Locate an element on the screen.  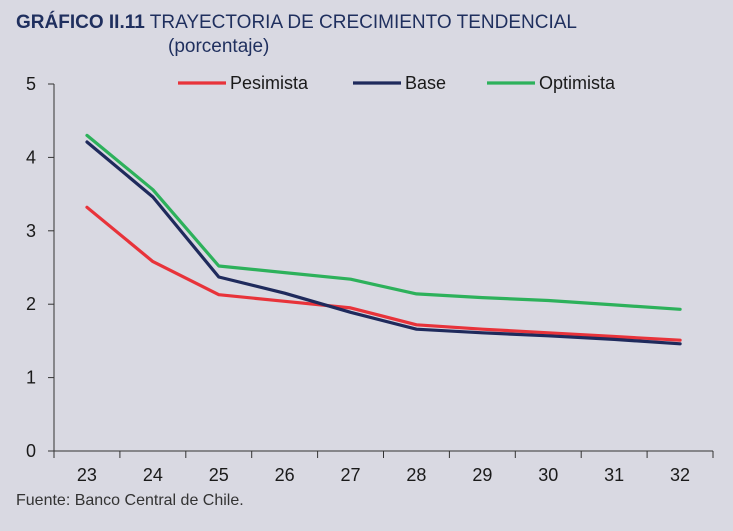
x-tick-label: 24 is located at coordinates (153, 475).